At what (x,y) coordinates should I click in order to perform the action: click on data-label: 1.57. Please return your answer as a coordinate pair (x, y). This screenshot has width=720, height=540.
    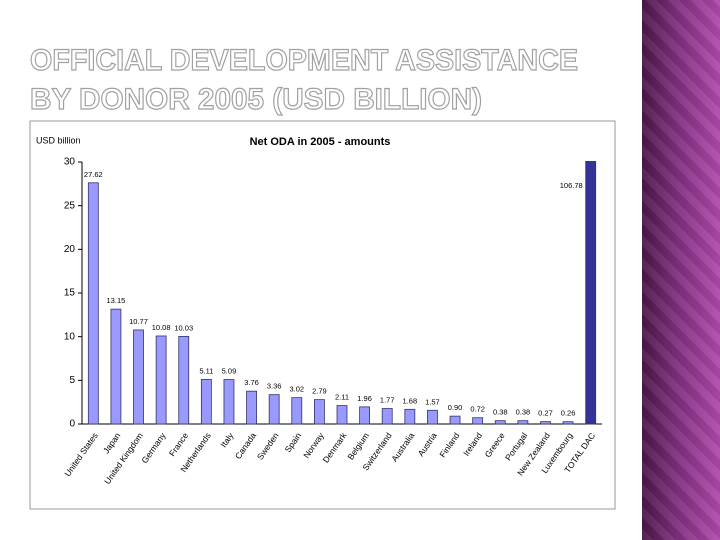
    Looking at the image, I should click on (432, 401).